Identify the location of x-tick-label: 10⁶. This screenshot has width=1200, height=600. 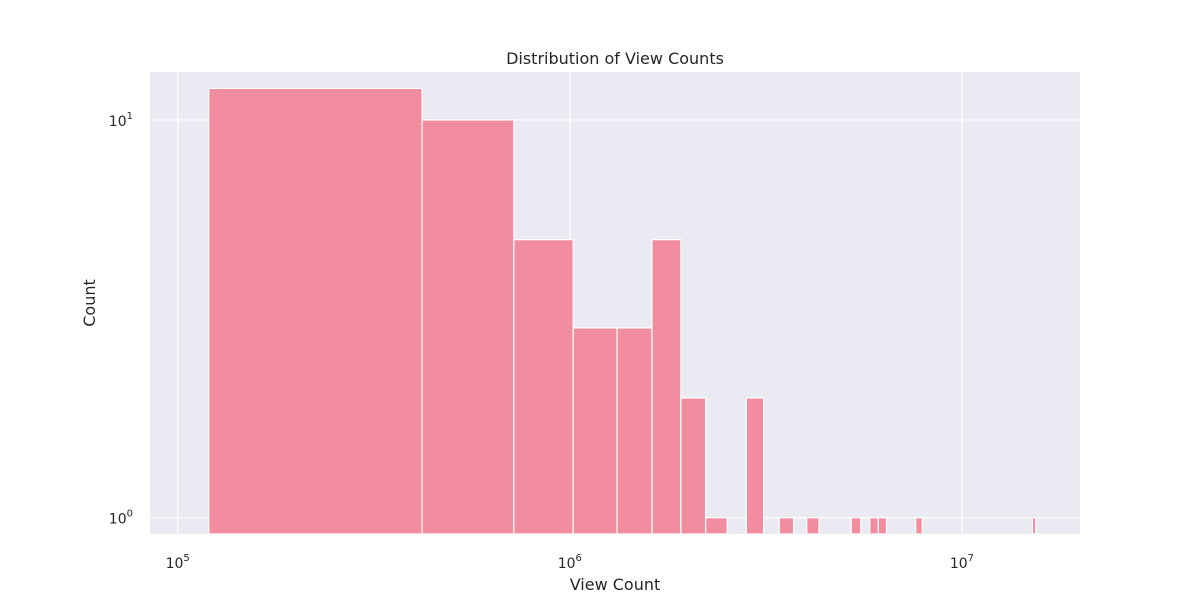
(570, 562).